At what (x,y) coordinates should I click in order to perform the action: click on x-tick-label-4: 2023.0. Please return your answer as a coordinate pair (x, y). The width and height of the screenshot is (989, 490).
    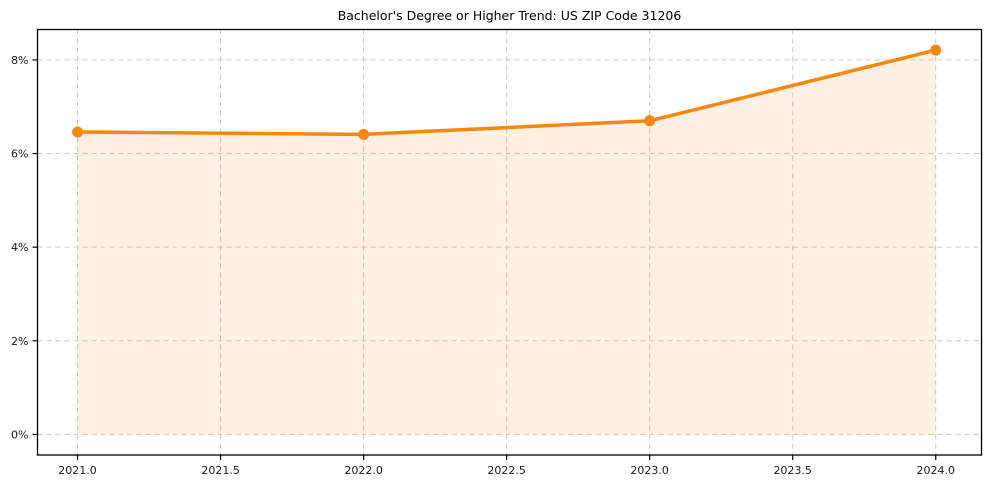
    Looking at the image, I should click on (649, 470).